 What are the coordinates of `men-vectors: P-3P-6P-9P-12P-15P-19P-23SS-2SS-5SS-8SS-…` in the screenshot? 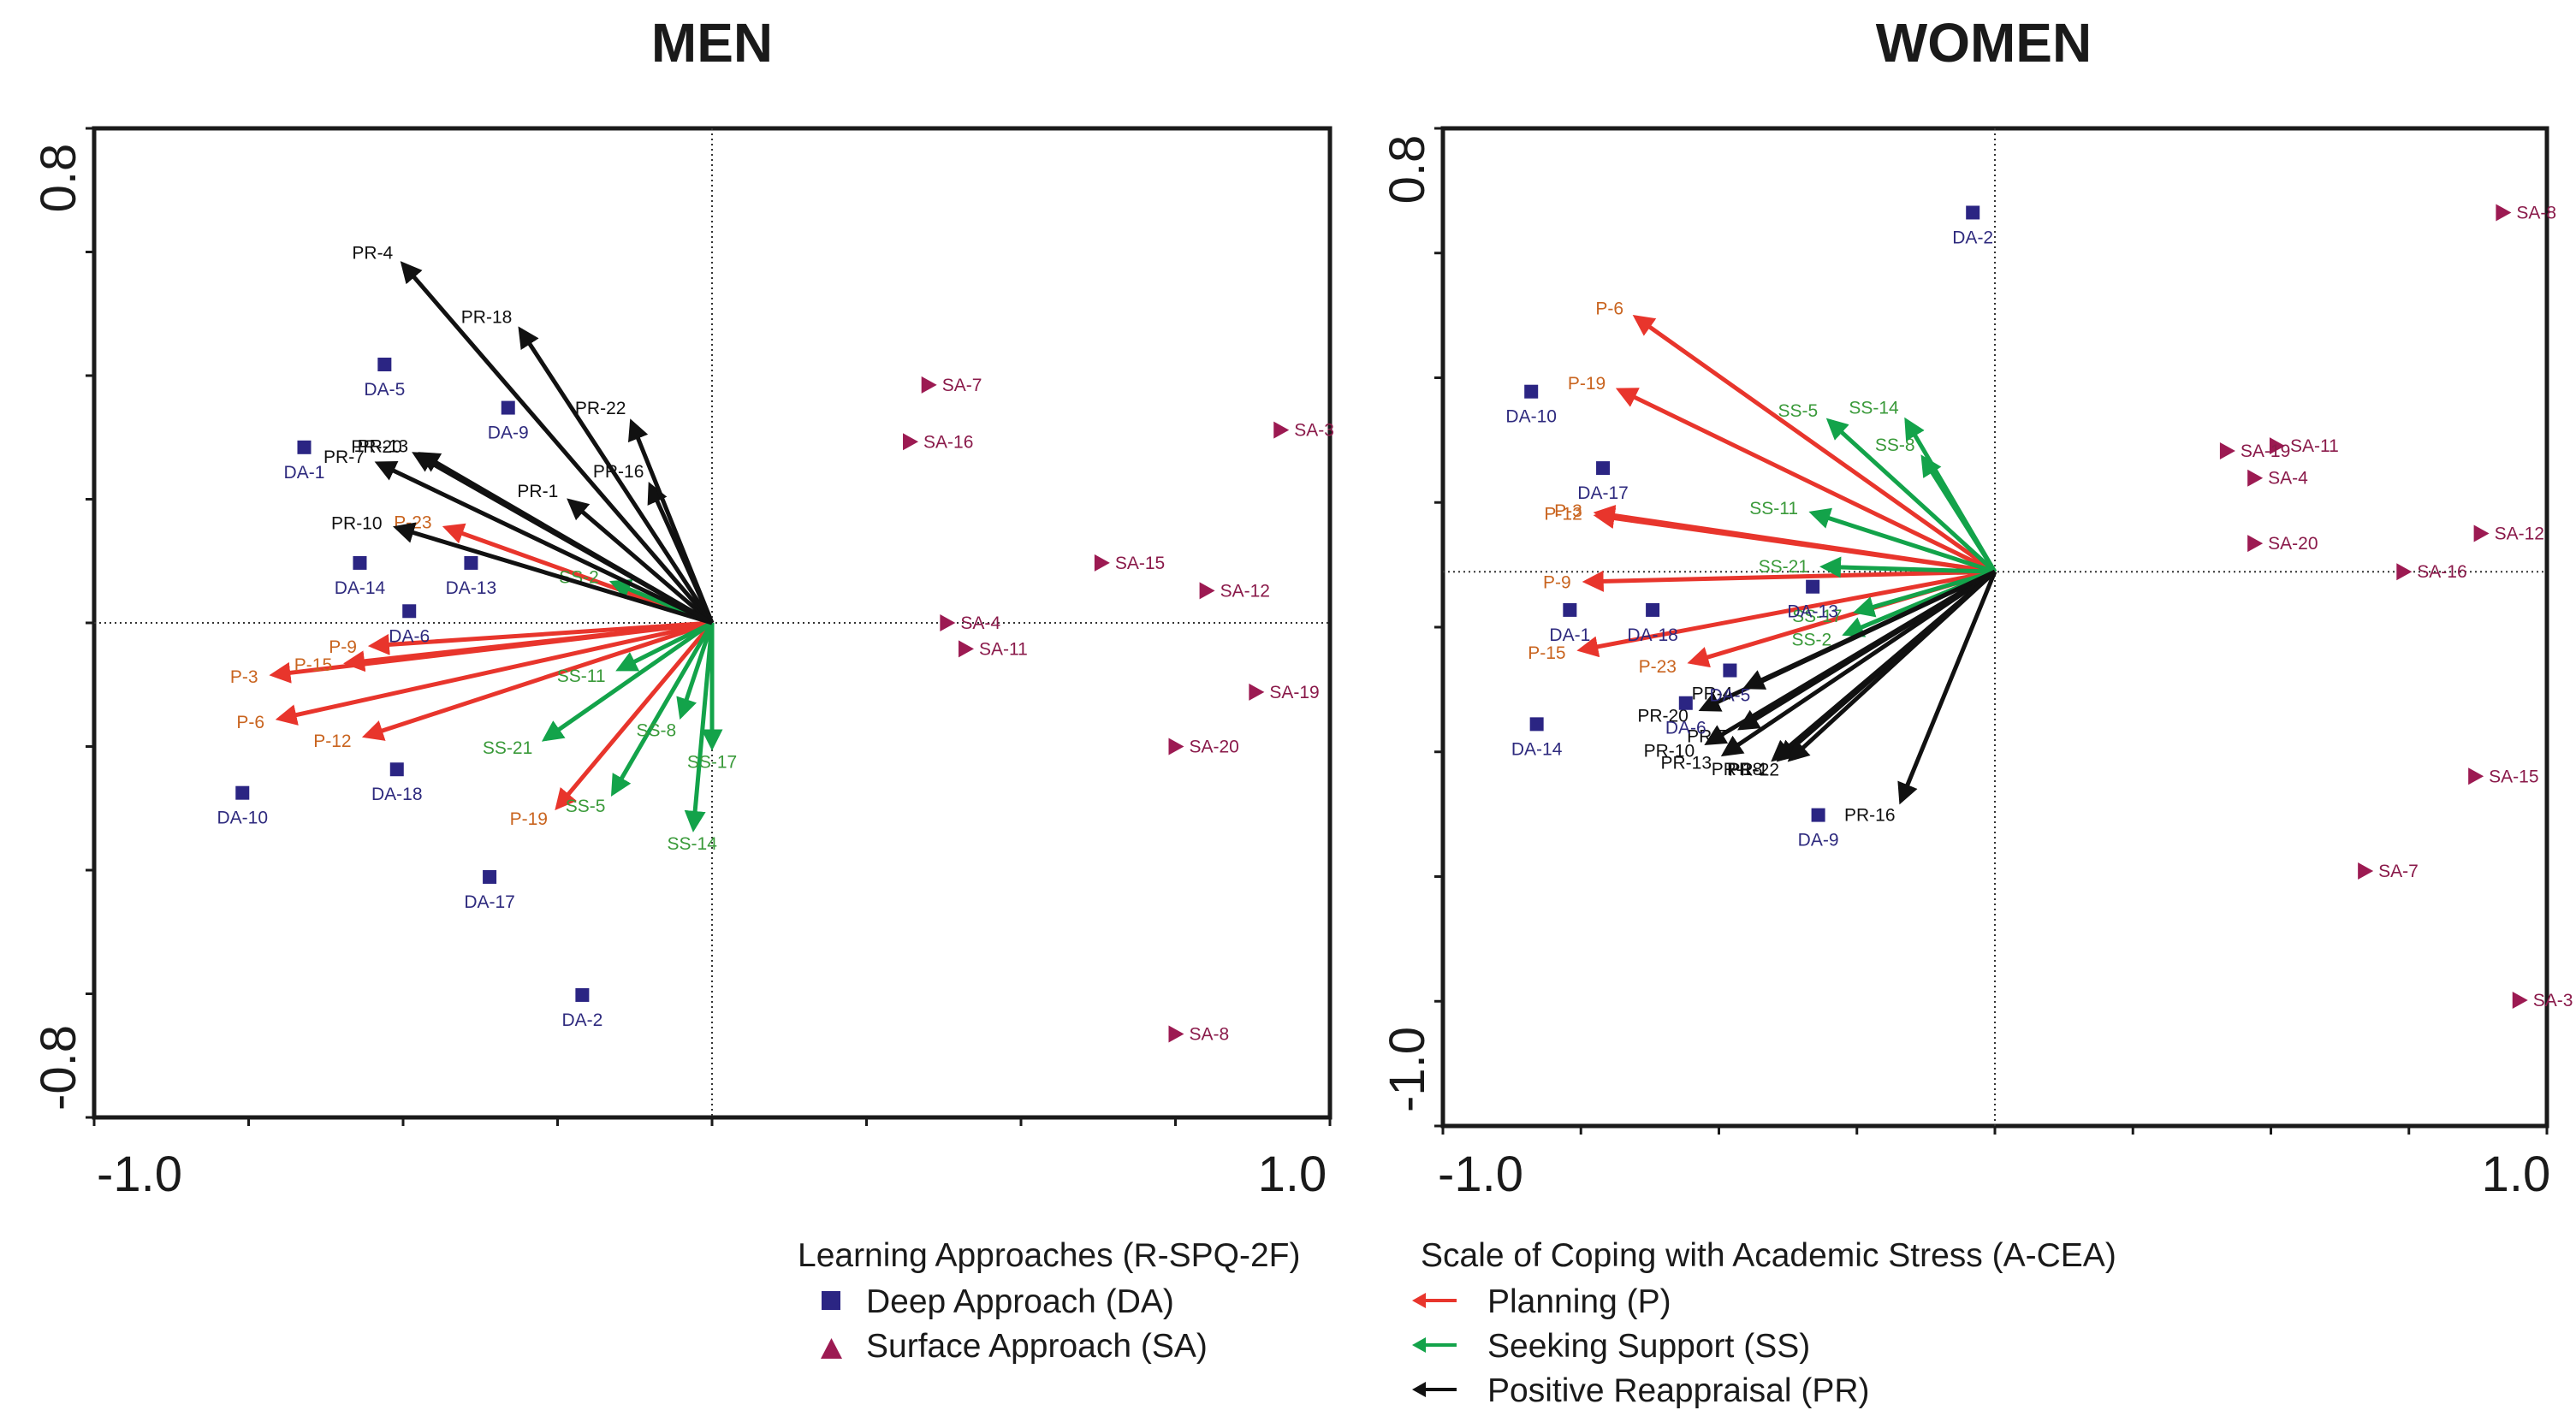 It's located at (483, 548).